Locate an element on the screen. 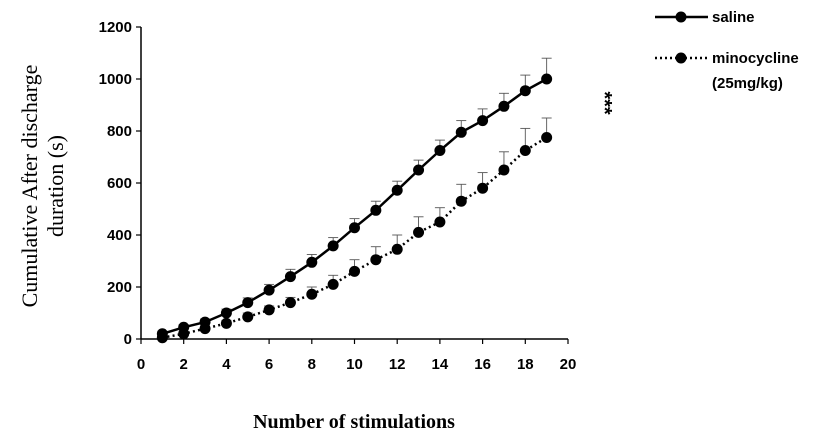  legend: saline minocycline (25mg/kg) is located at coordinates (727, 50).